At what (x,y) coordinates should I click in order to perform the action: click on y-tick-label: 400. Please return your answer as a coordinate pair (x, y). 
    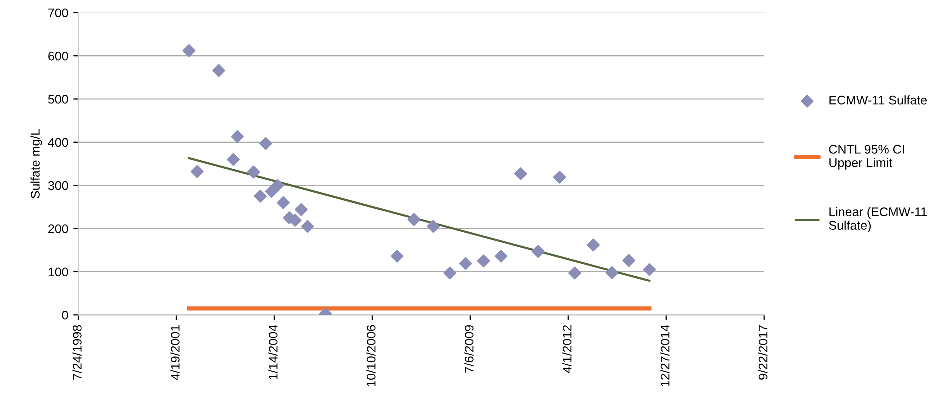
    Looking at the image, I should click on (58, 143).